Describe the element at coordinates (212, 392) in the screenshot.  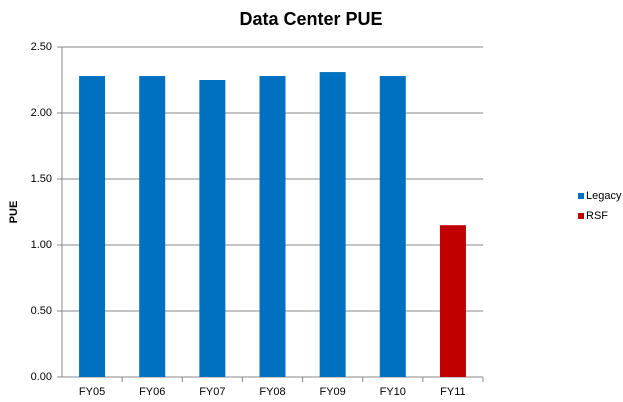
I see `x-tick-label: FY07` at that location.